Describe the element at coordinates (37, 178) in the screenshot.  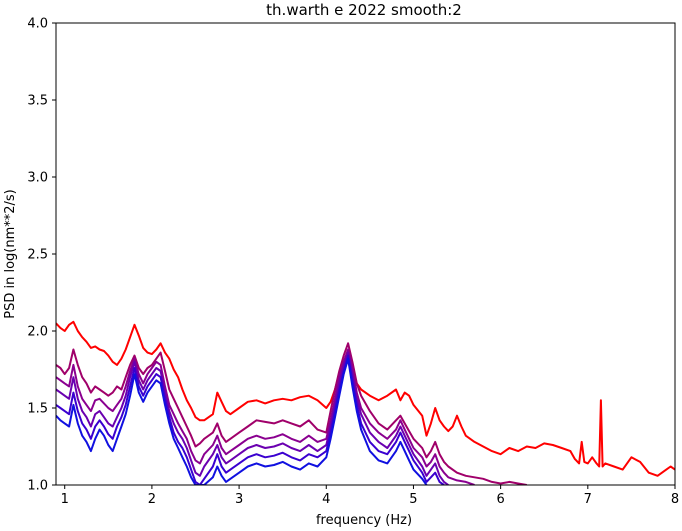
I see `y-tick-label: 3.0` at that location.